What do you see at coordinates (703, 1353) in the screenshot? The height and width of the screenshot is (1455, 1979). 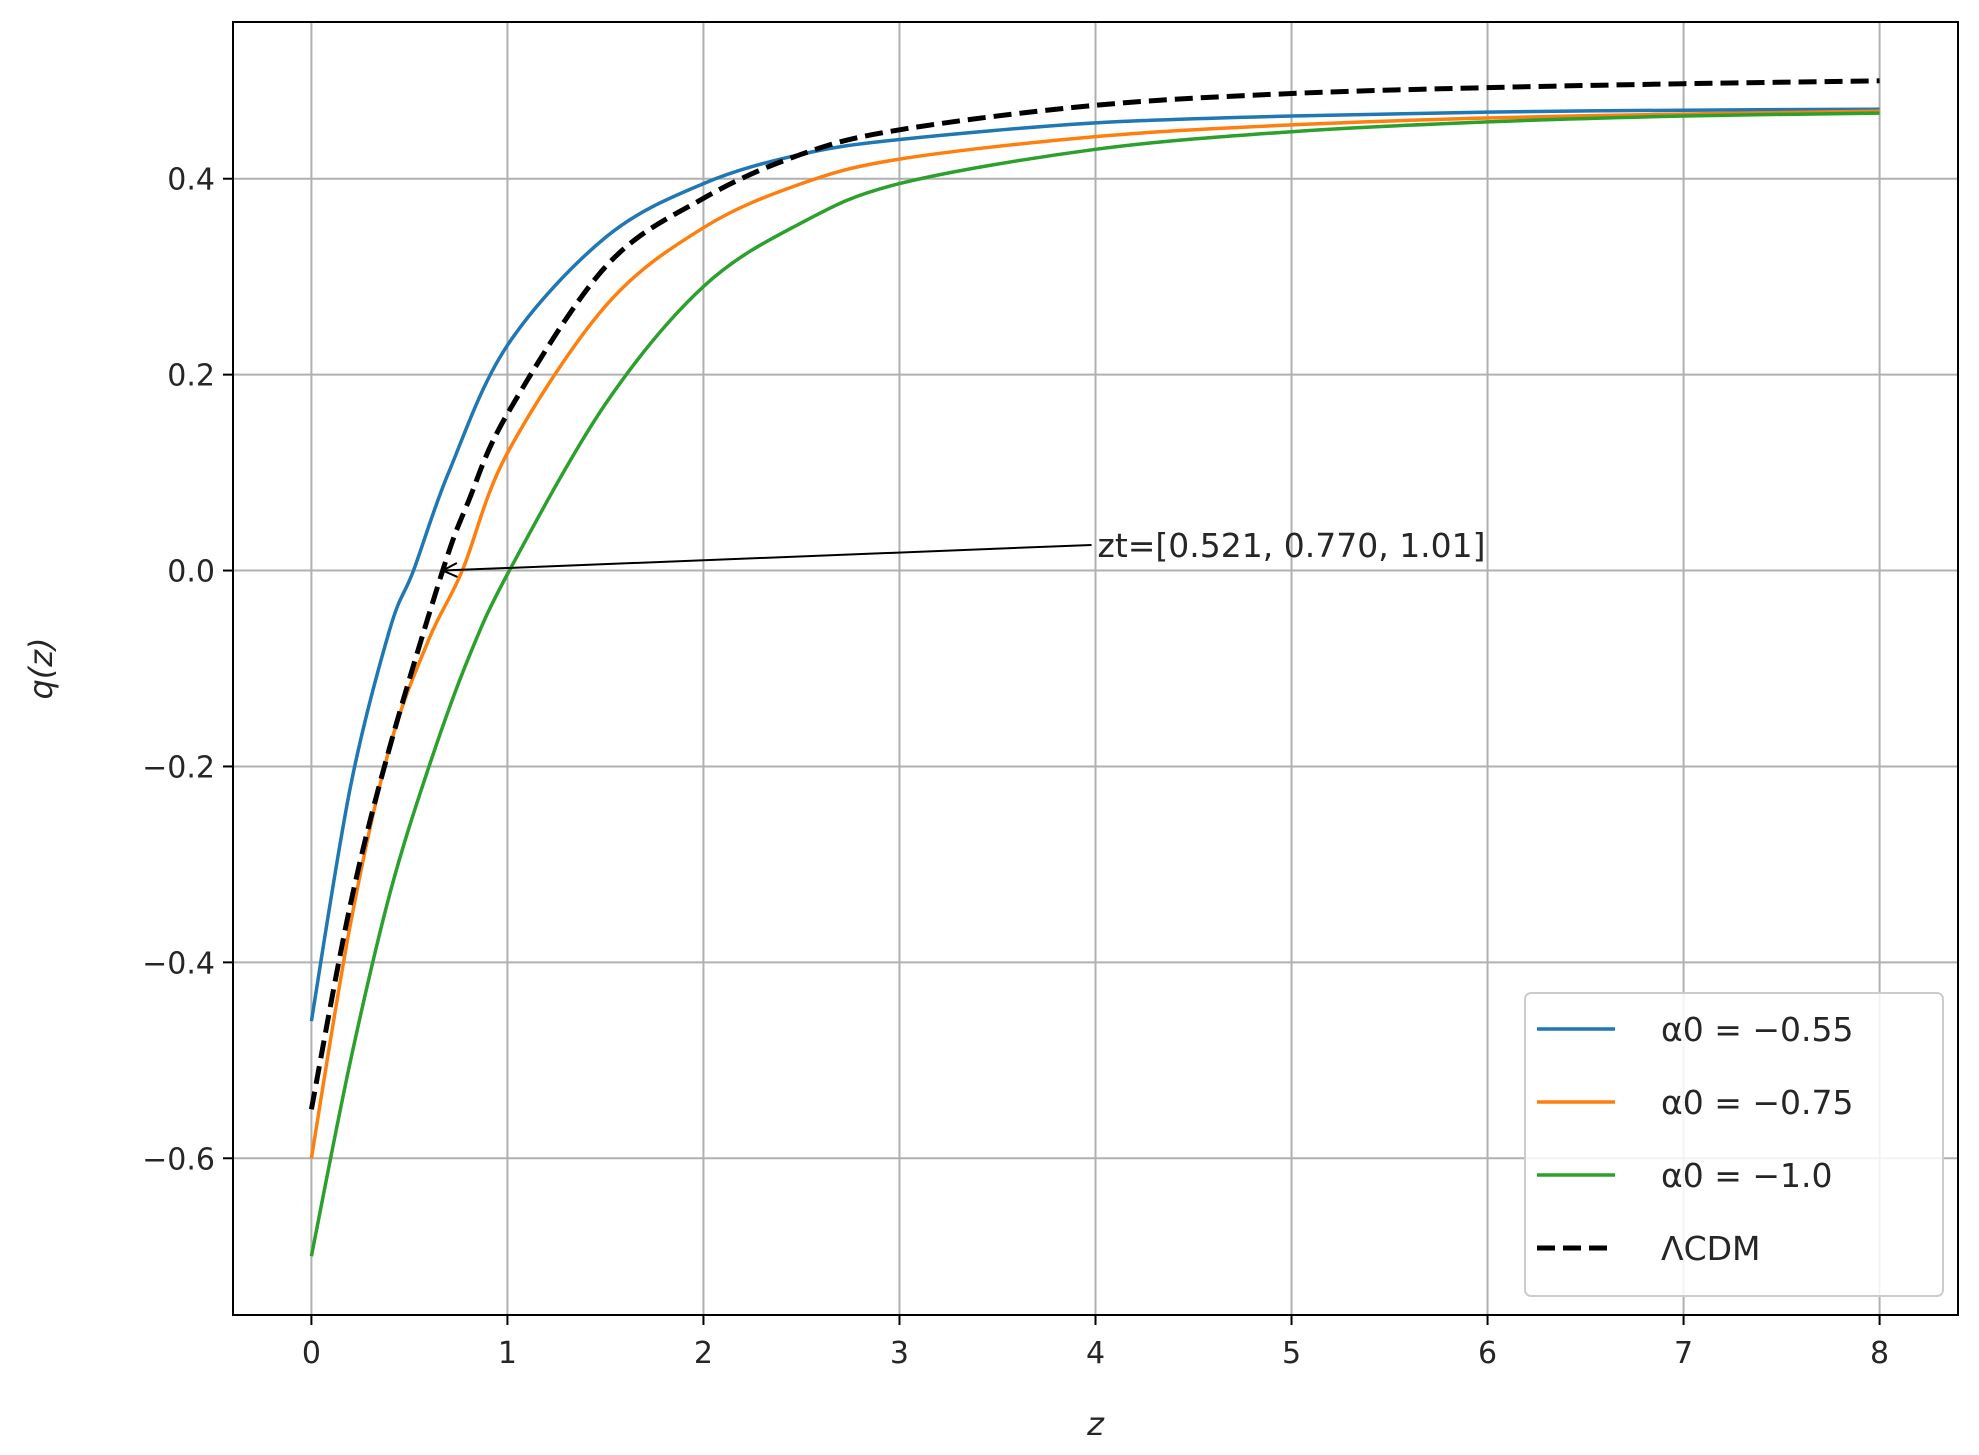 I see `x-tick-label: 2` at bounding box center [703, 1353].